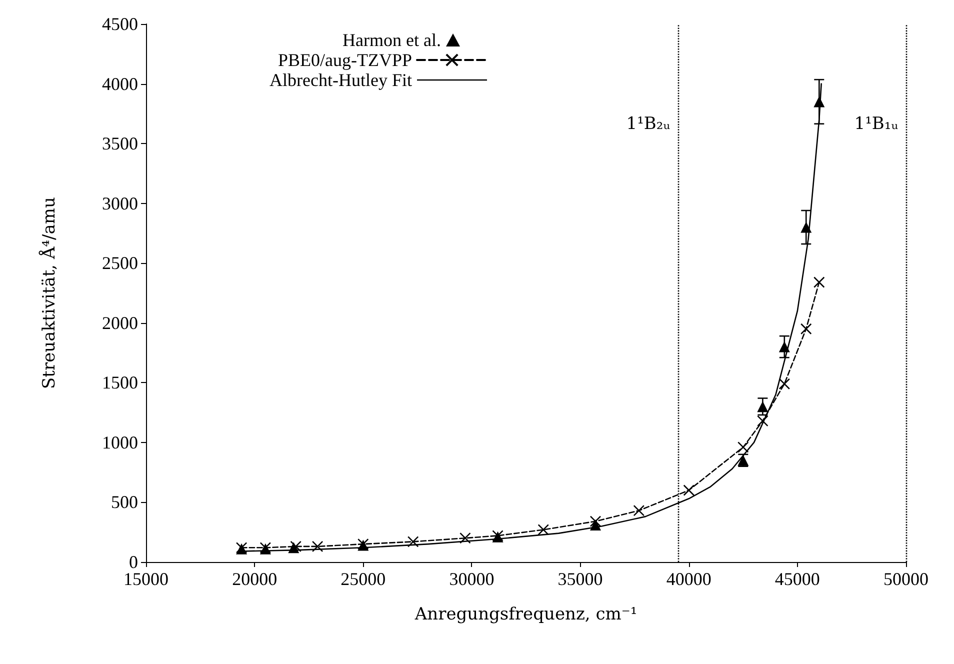  What do you see at coordinates (580, 579) in the screenshot?
I see `x-tick-label: 35000` at bounding box center [580, 579].